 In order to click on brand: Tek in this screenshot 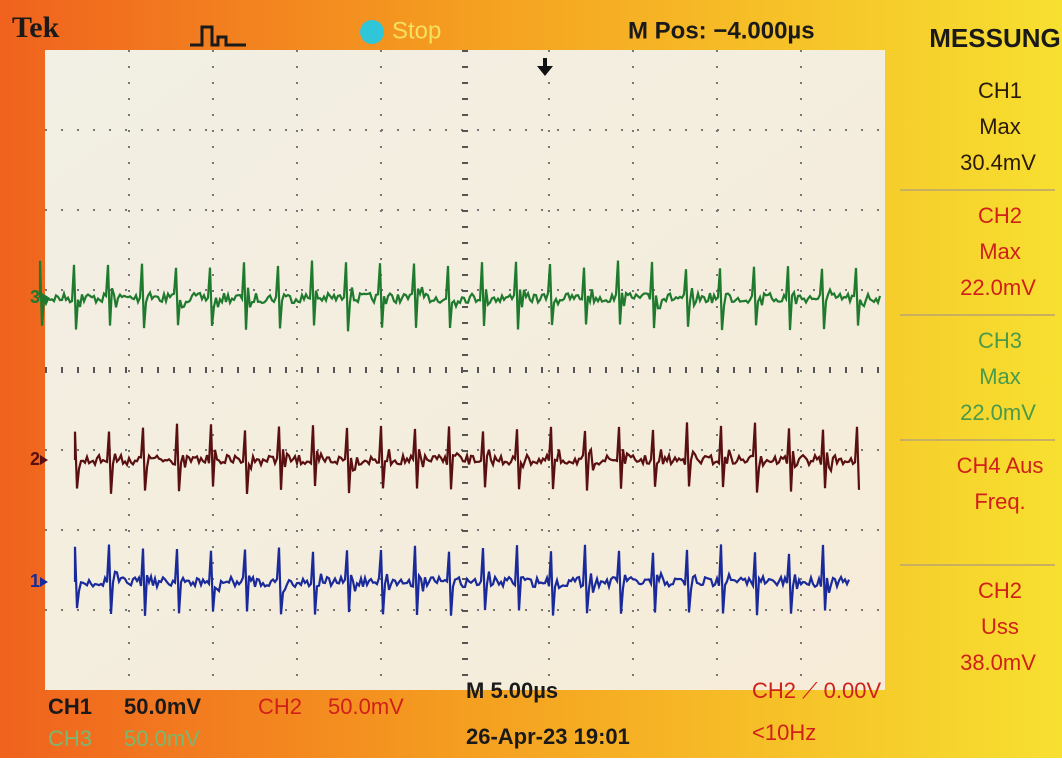, I will do `click(36, 27)`.